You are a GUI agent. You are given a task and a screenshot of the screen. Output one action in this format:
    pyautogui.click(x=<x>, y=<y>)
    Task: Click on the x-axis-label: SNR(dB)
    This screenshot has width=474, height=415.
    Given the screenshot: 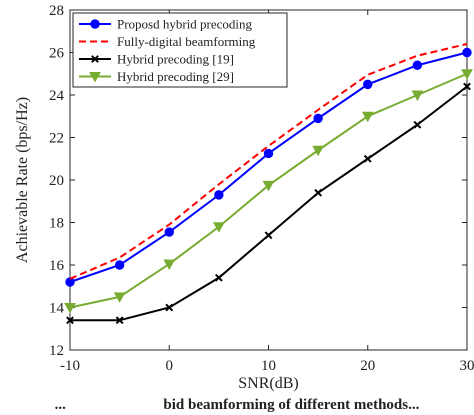 What is the action you would take?
    pyautogui.click(x=268, y=383)
    